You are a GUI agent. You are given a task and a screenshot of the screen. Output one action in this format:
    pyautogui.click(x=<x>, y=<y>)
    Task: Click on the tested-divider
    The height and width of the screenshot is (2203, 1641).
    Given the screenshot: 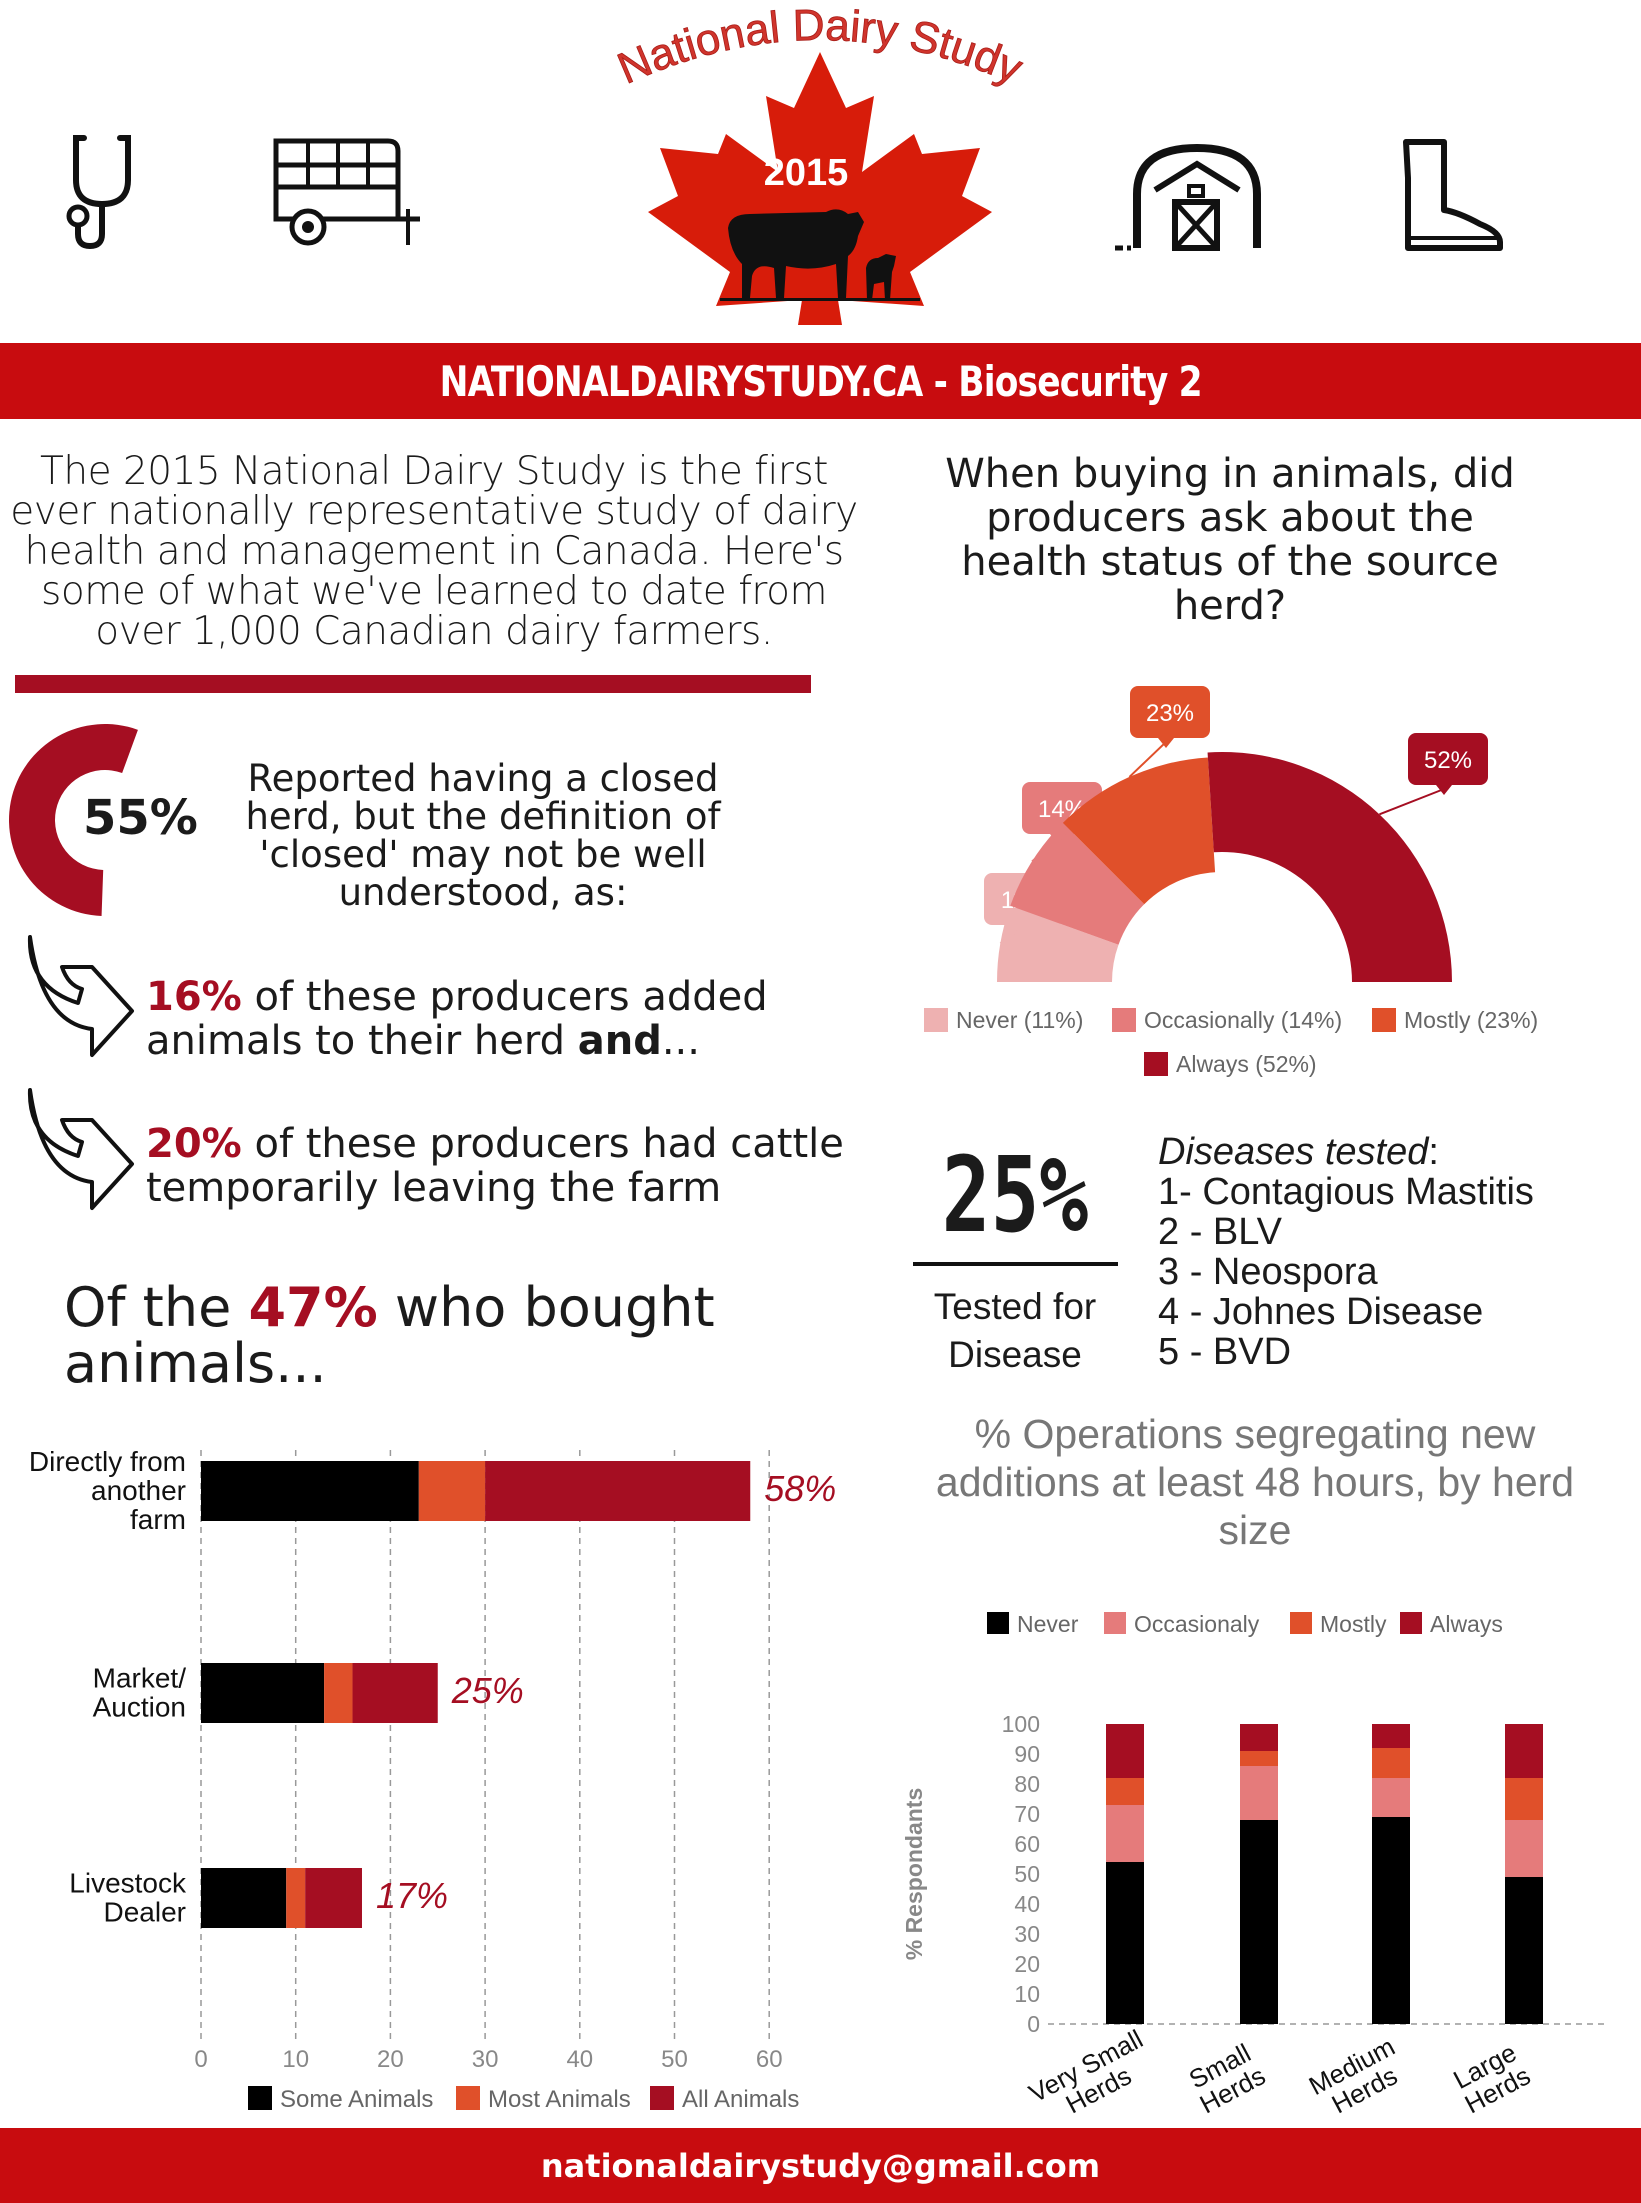 What is the action you would take?
    pyautogui.click(x=1015, y=1264)
    